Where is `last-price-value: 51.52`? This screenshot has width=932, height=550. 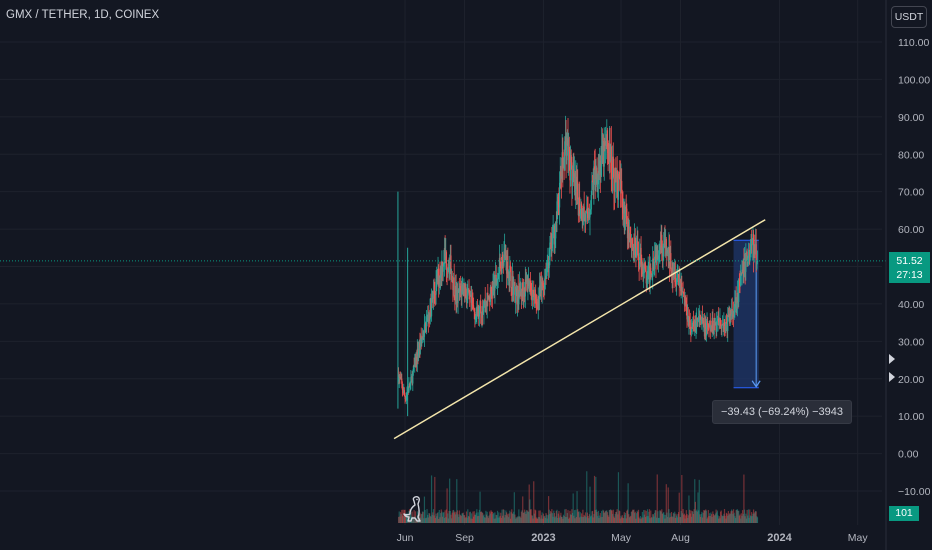
last-price-value: 51.52 is located at coordinates (909, 261).